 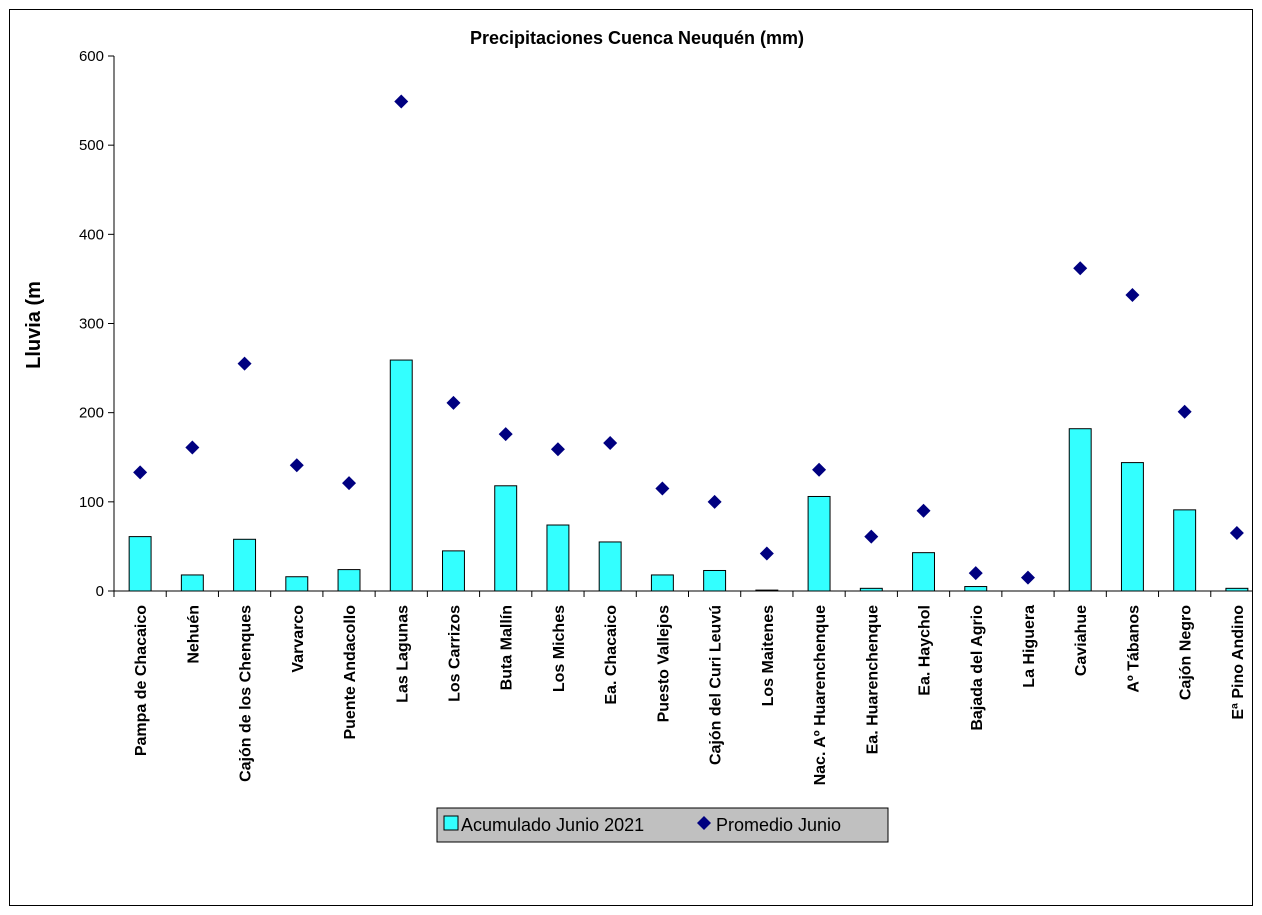 What do you see at coordinates (91, 324) in the screenshot?
I see `y-tick-label: 300` at bounding box center [91, 324].